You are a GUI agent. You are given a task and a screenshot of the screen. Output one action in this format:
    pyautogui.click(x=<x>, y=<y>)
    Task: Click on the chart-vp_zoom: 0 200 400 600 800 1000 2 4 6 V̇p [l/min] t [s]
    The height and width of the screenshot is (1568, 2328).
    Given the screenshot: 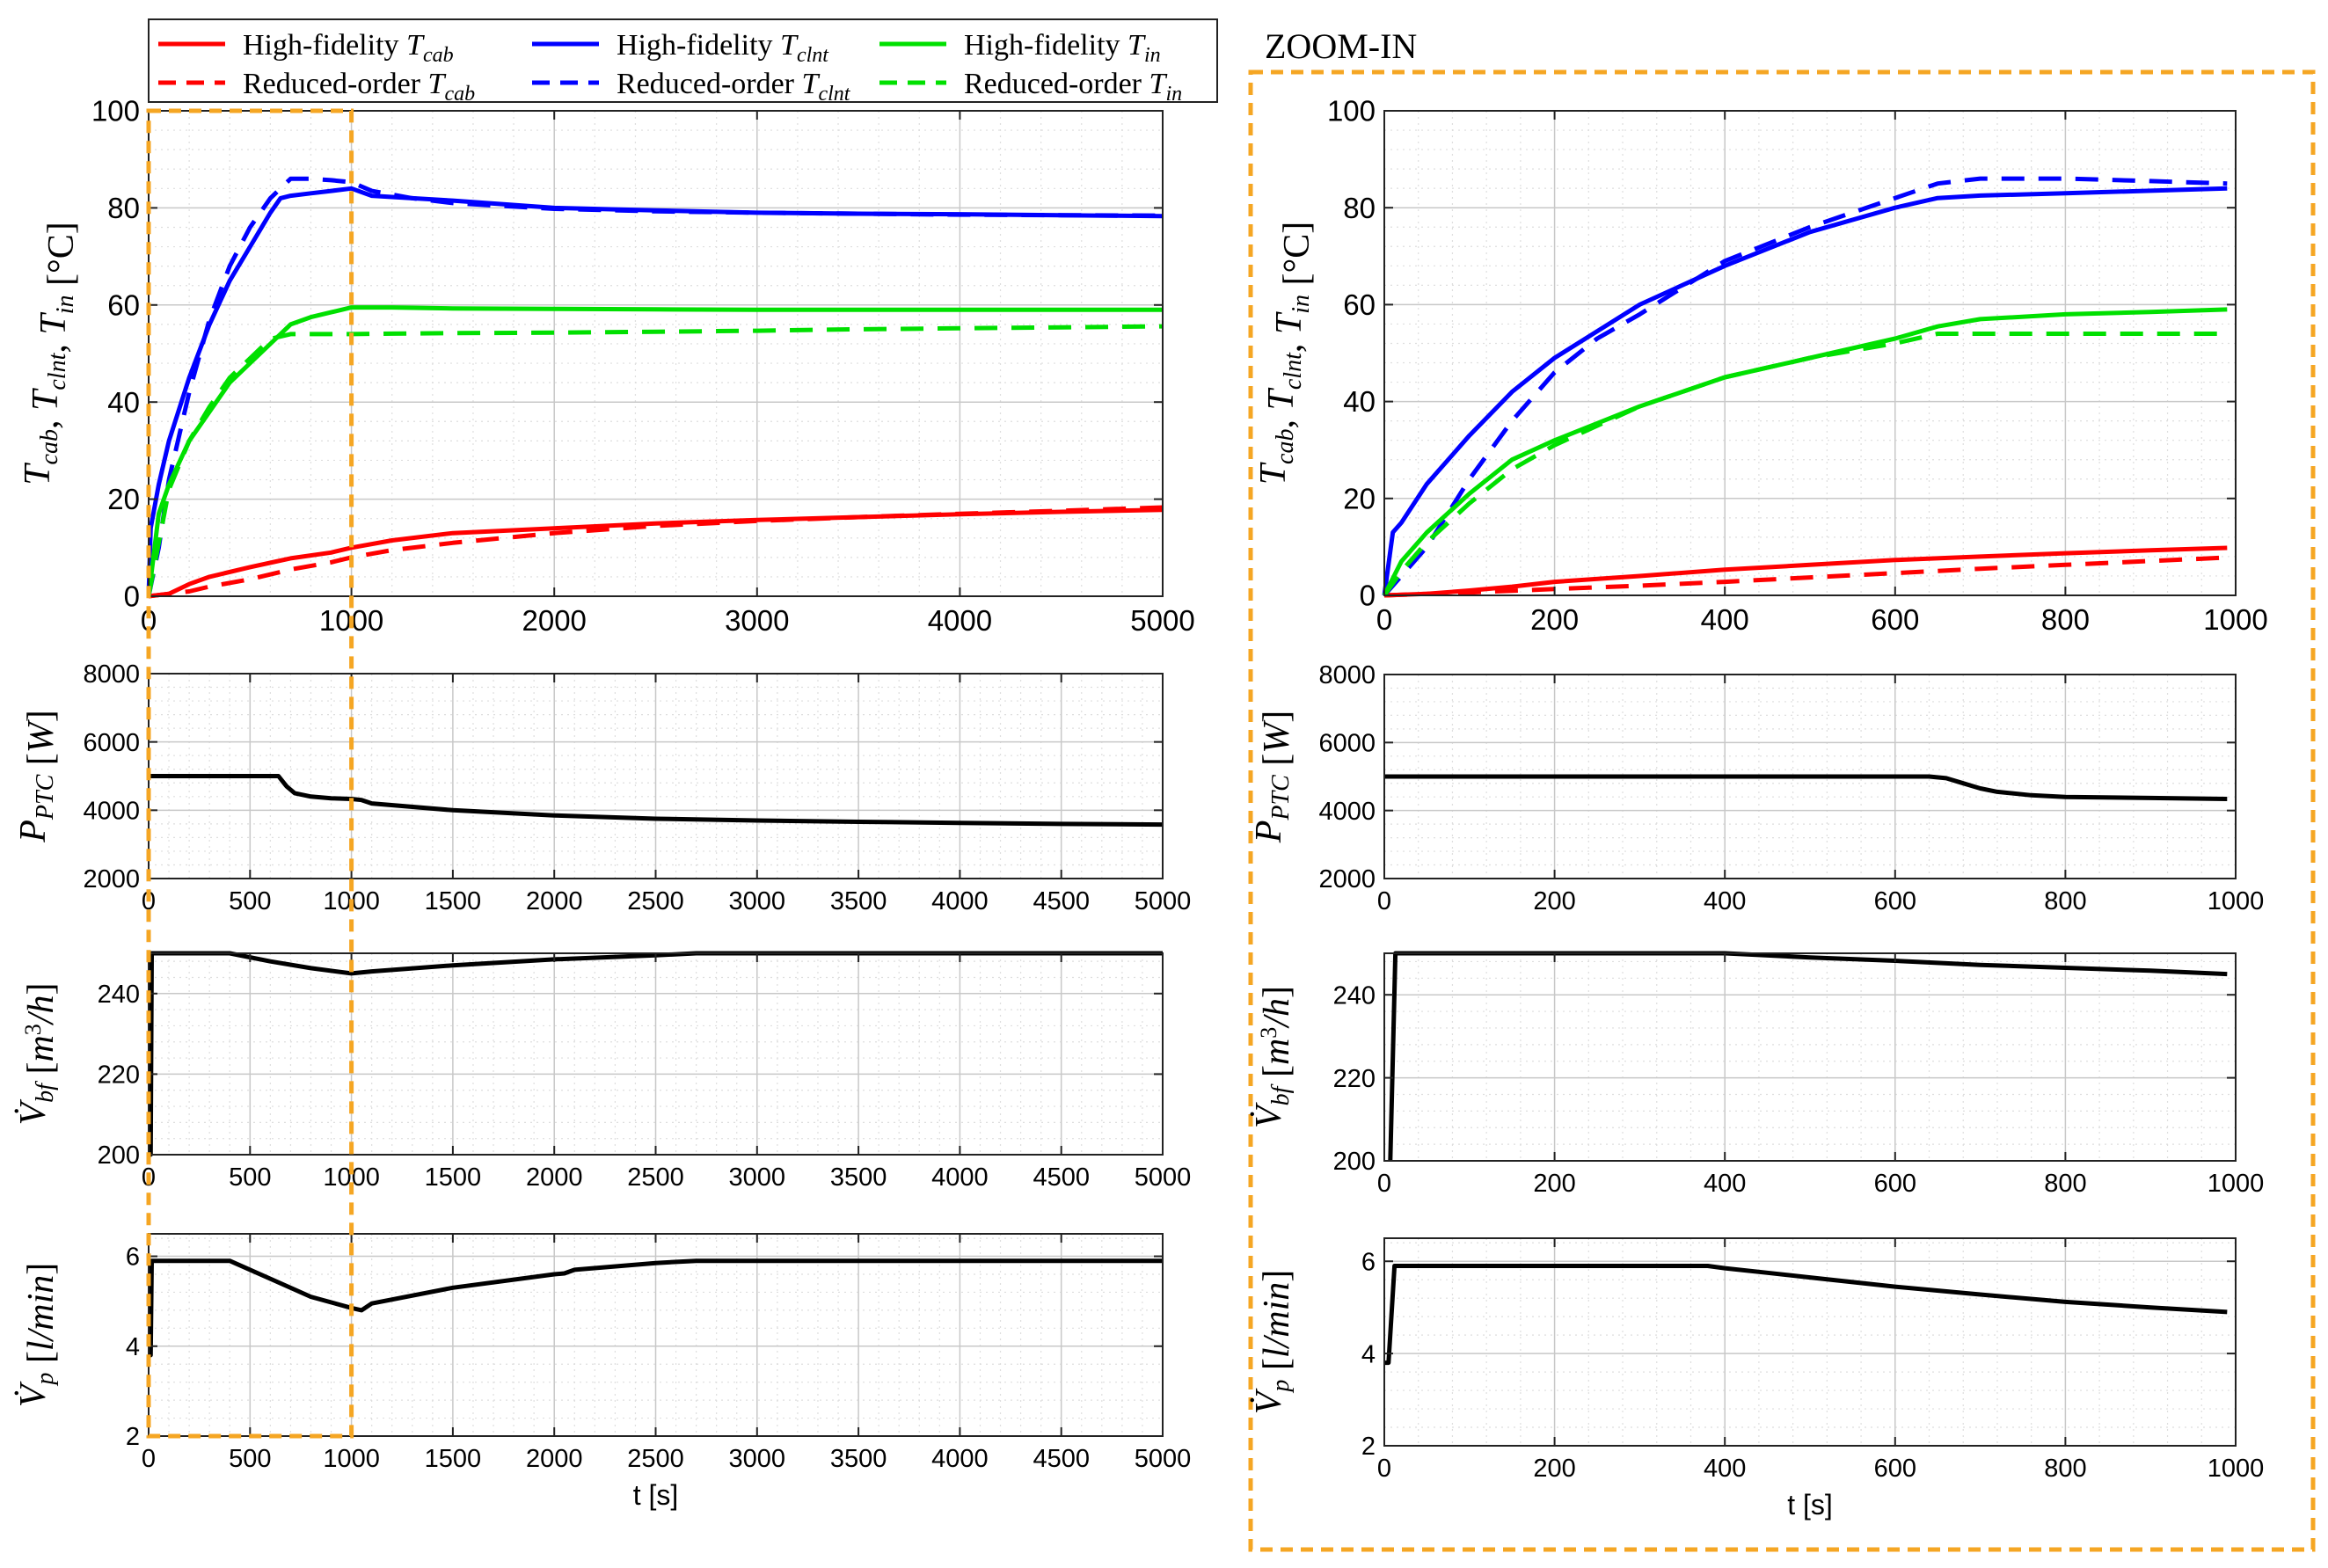 What is the action you would take?
    pyautogui.click(x=1756, y=1379)
    